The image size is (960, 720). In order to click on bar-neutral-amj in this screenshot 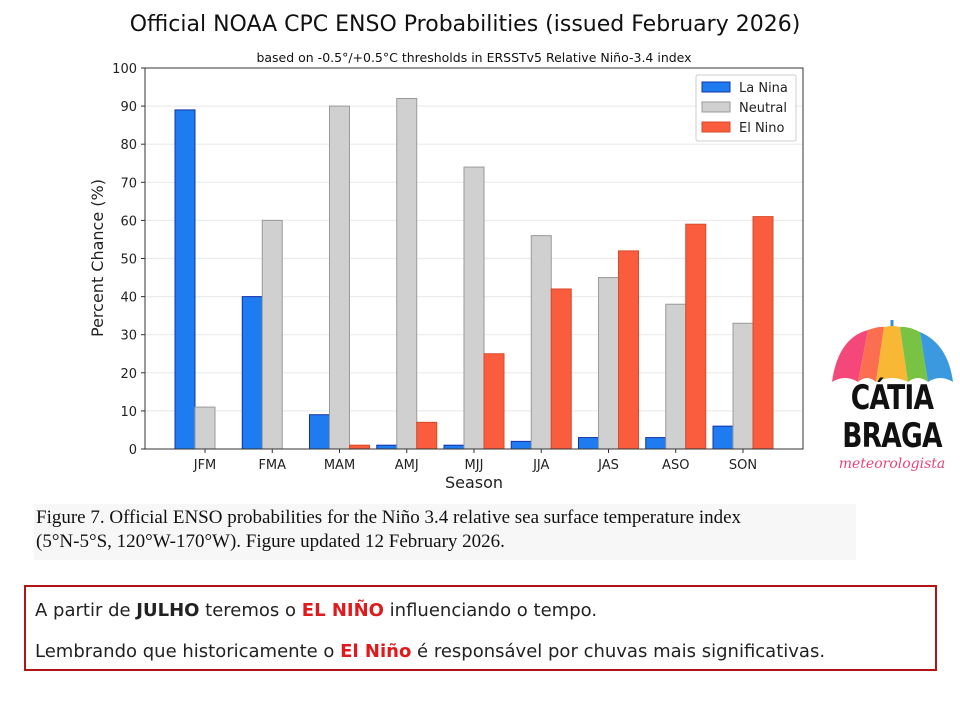, I will do `click(407, 273)`.